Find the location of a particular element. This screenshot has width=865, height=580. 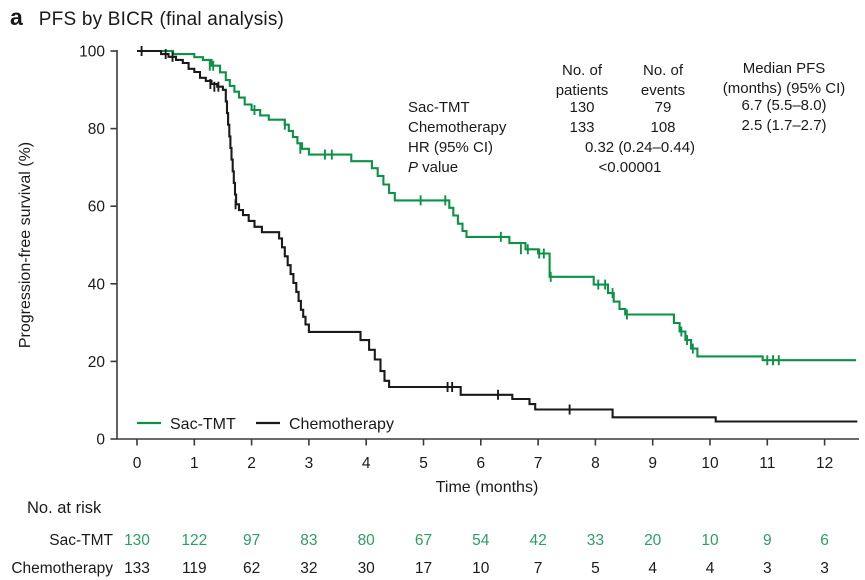

risk-count-sac-tmt: 80 is located at coordinates (367, 540).